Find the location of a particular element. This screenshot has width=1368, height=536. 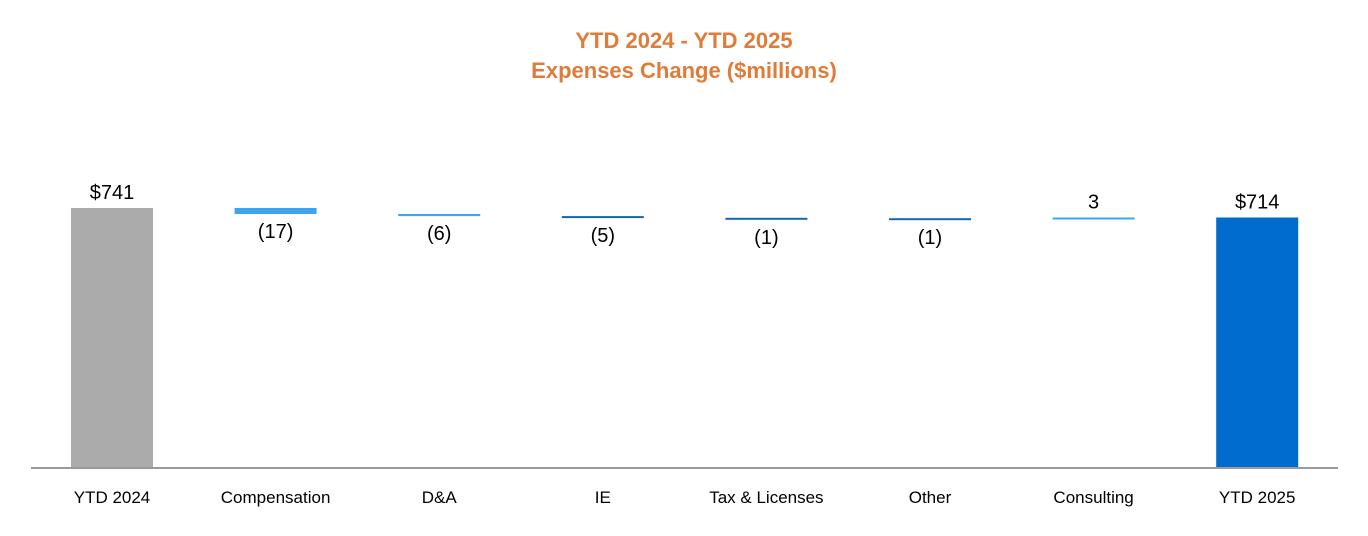

data-label-other: (1) is located at coordinates (930, 238).